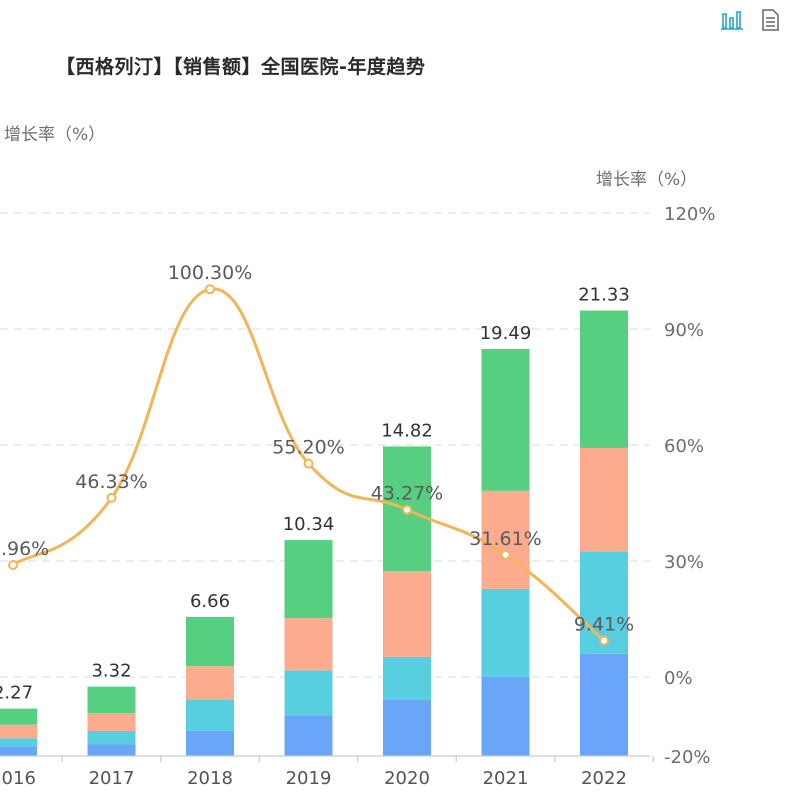 The width and height of the screenshot is (792, 792). Describe the element at coordinates (407, 430) in the screenshot. I see `bar-total-label: 14.82` at that location.